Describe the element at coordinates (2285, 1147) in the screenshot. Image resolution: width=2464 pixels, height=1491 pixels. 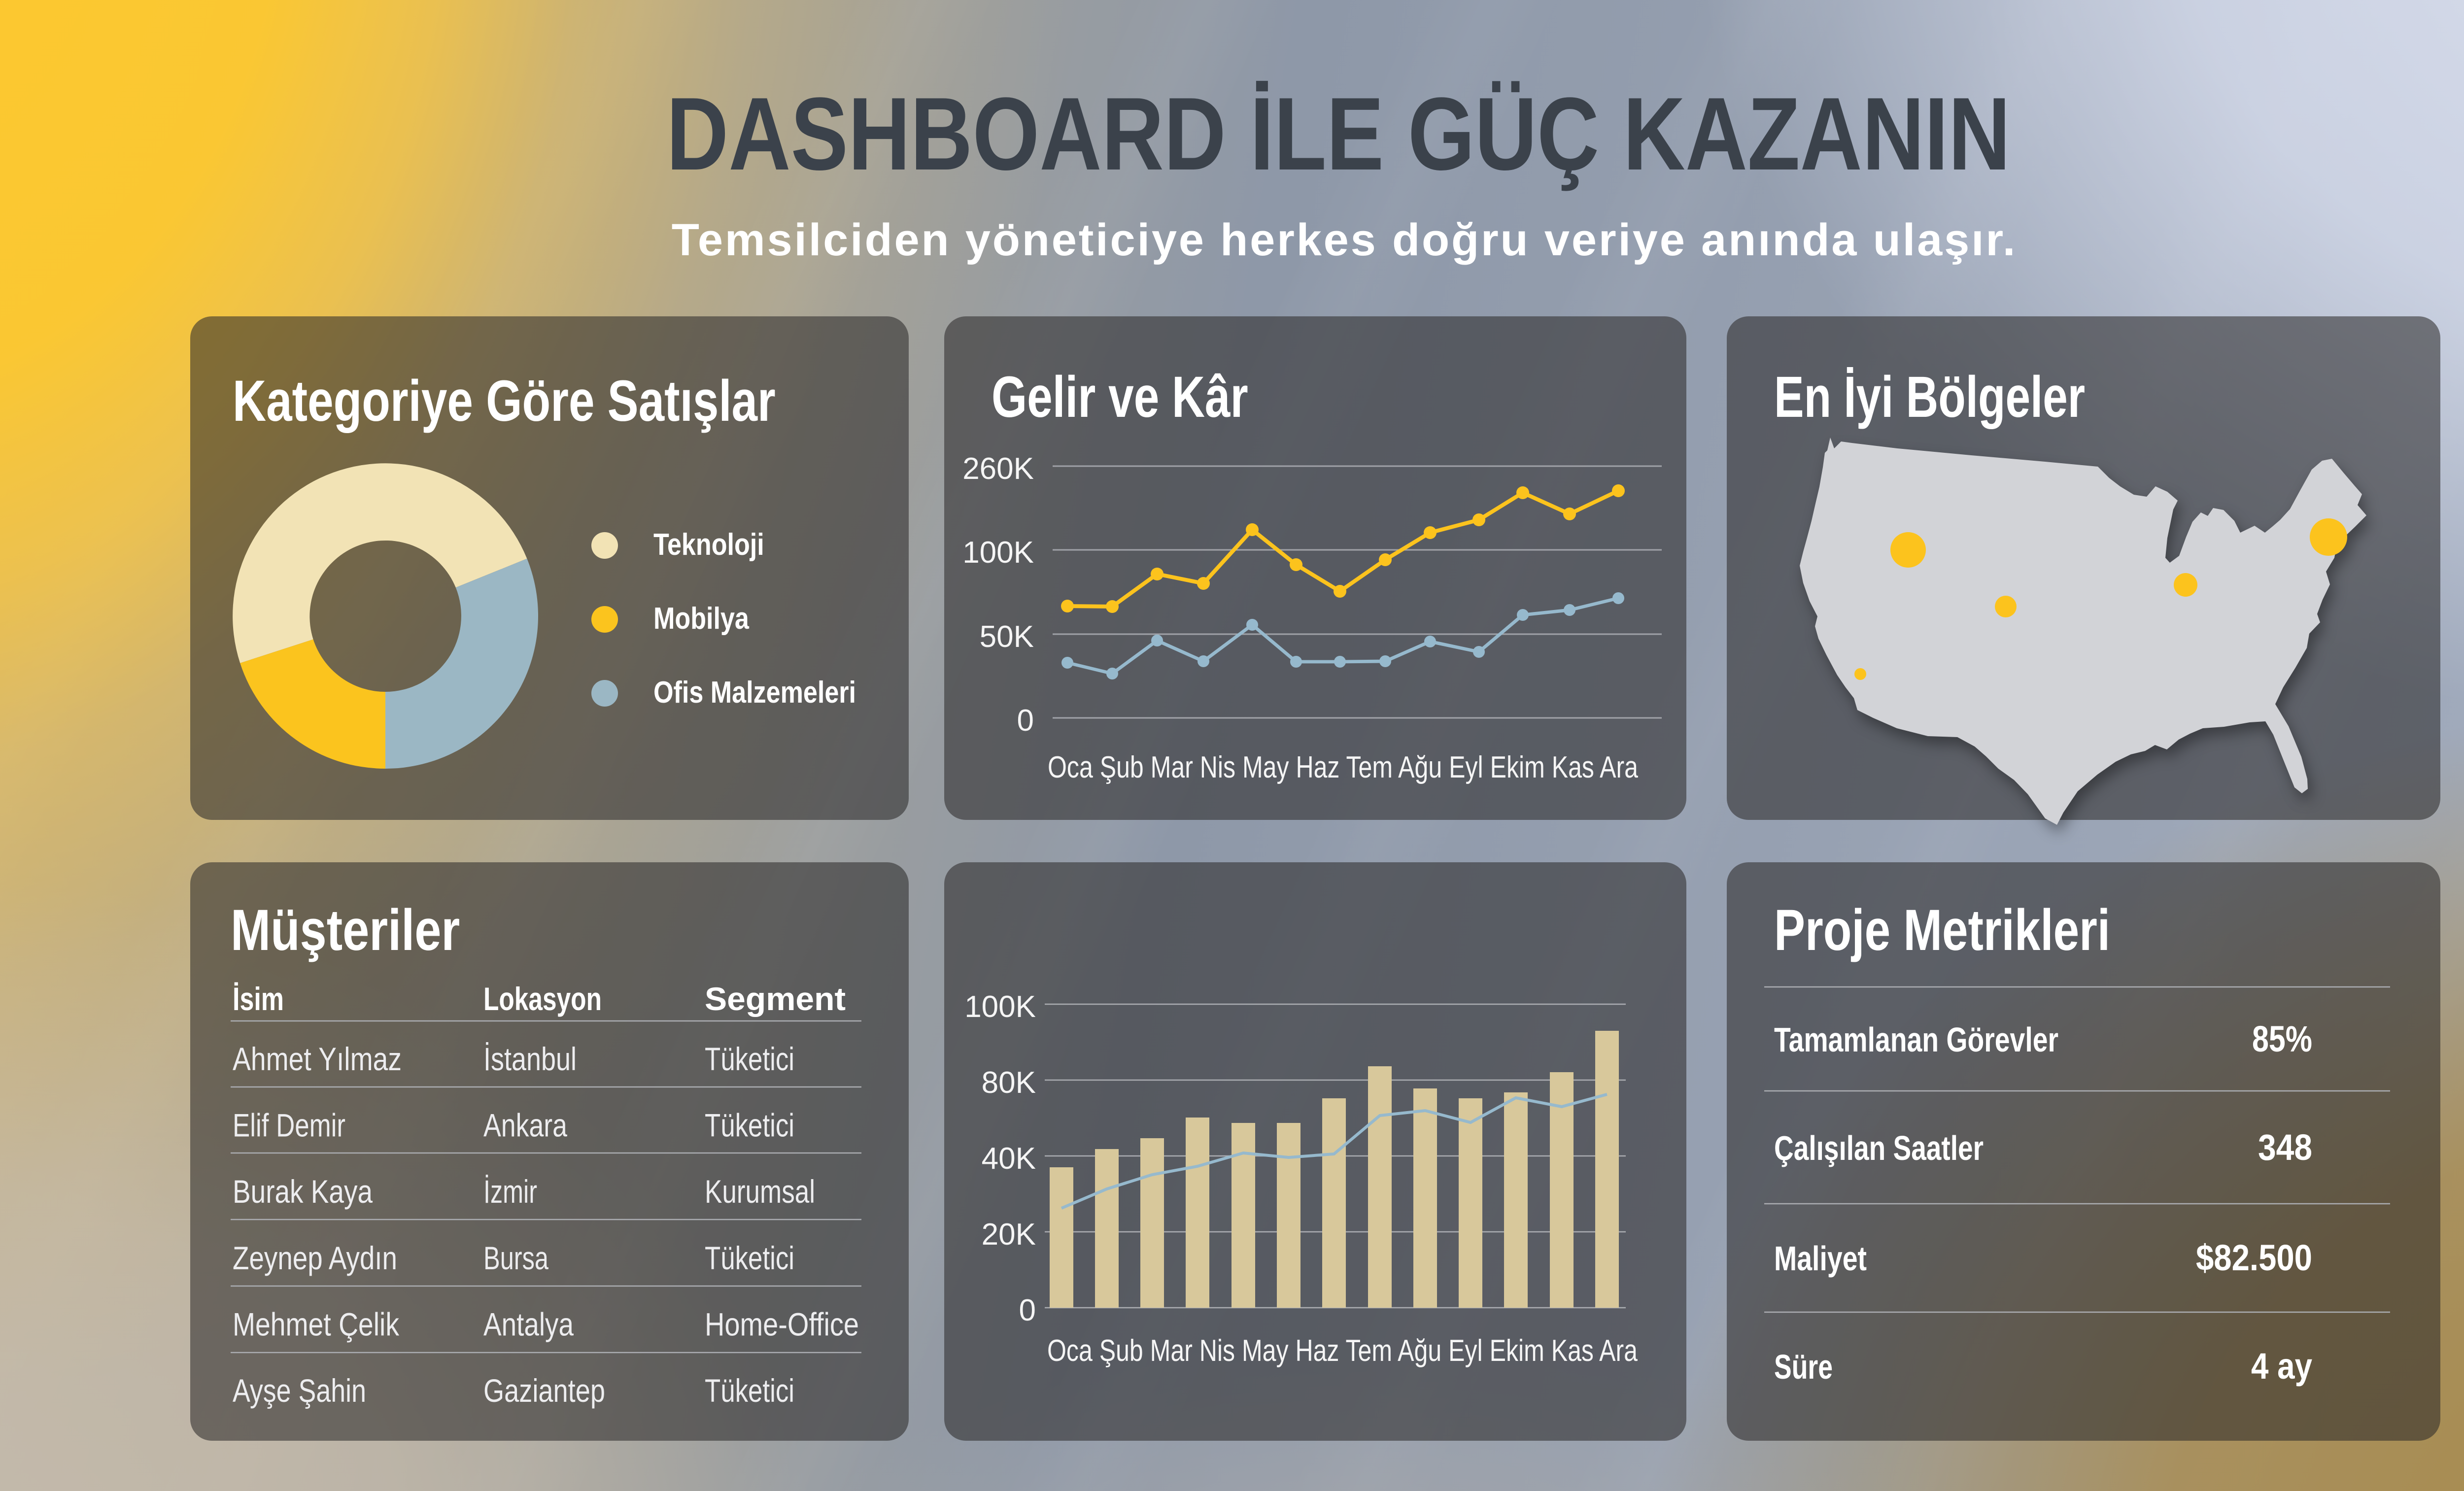
I see `svg-text: 348` at that location.